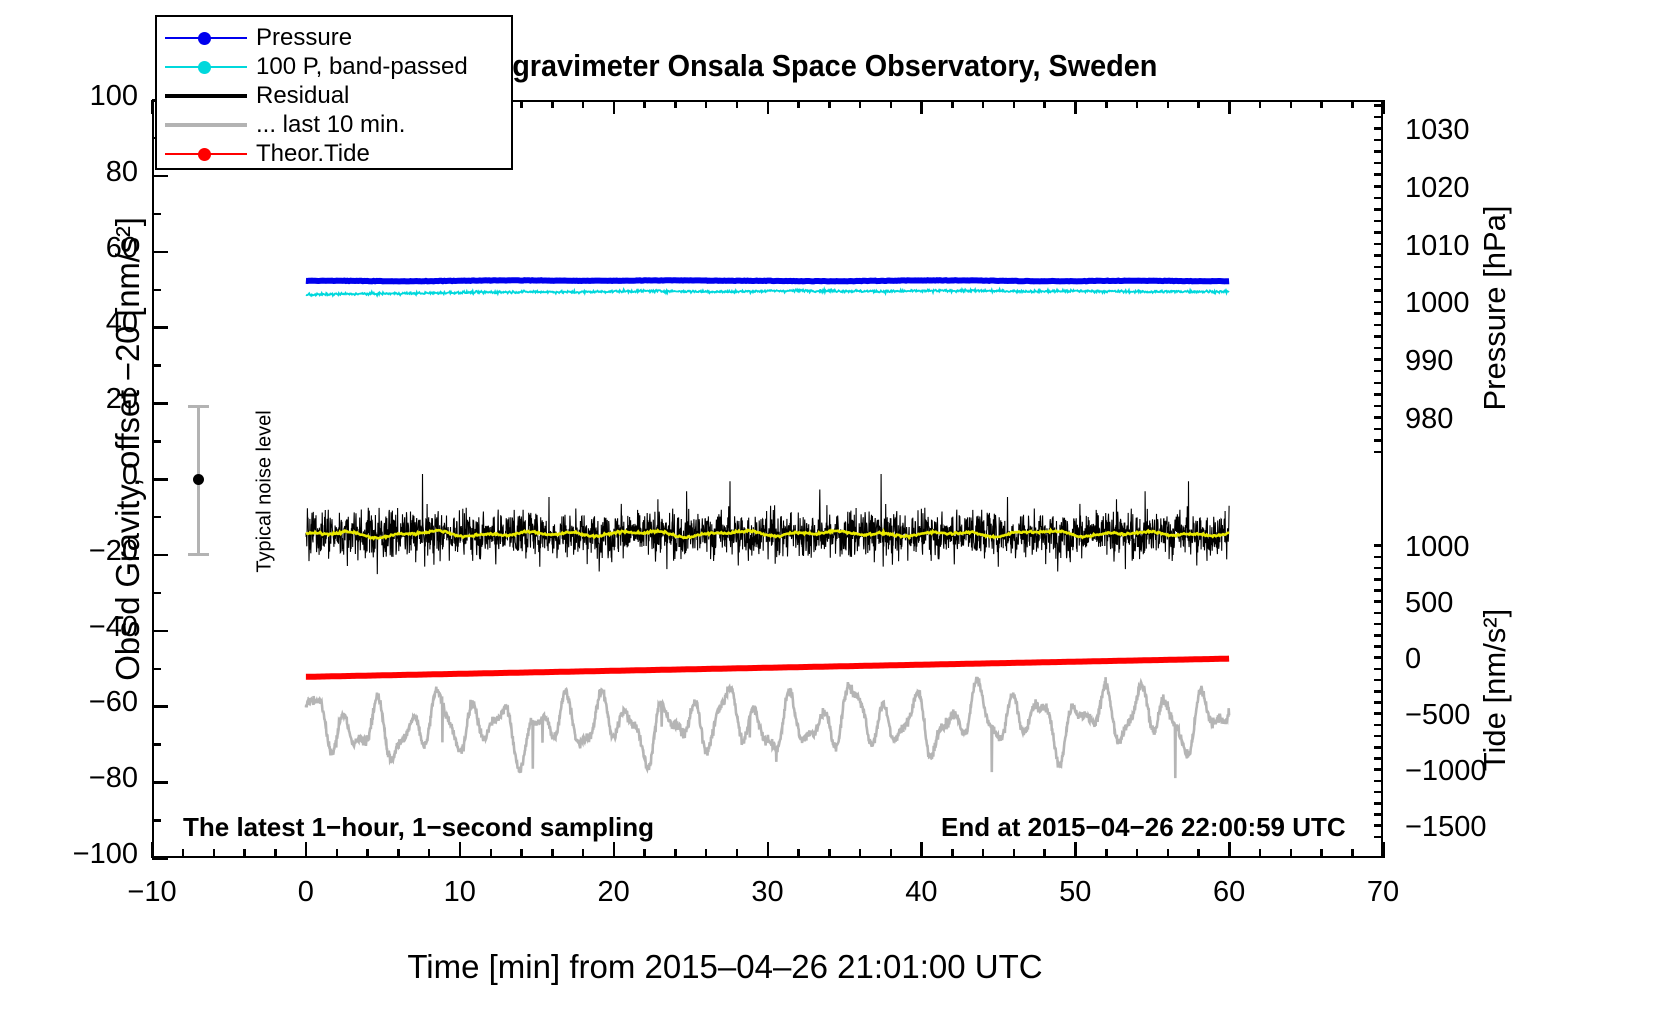  I want to click on series-last-10-min, so click(767, 727).